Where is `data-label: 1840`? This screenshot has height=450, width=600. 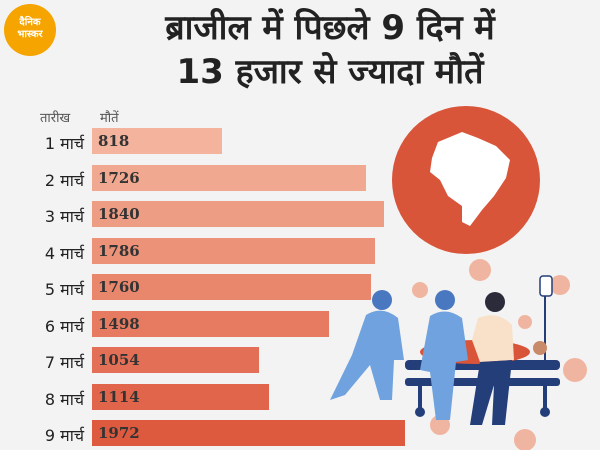
data-label: 1840 is located at coordinates (119, 214).